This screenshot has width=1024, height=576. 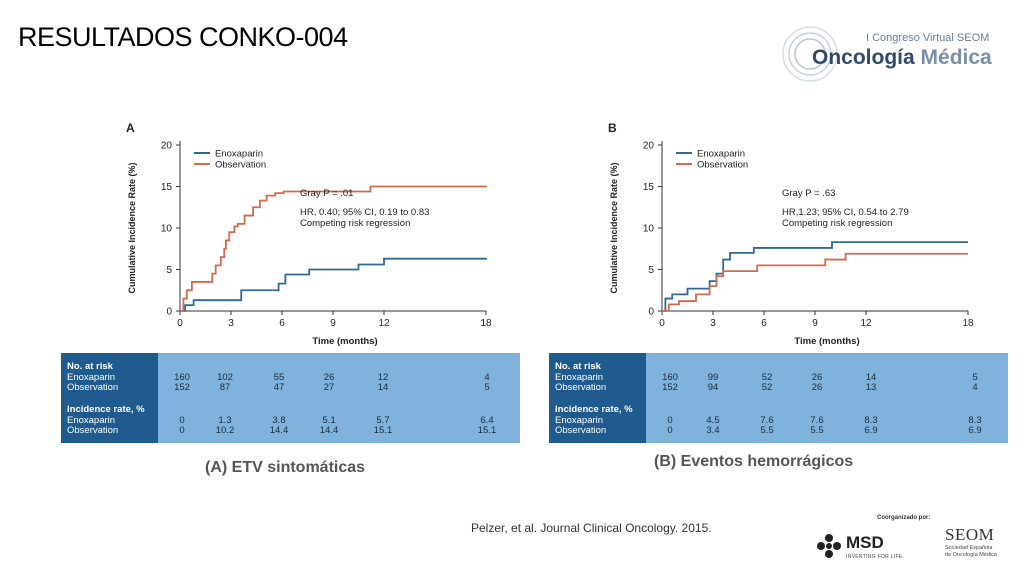 What do you see at coordinates (383, 377) in the screenshot?
I see `at-risk-enoxaparin-value: 12` at bounding box center [383, 377].